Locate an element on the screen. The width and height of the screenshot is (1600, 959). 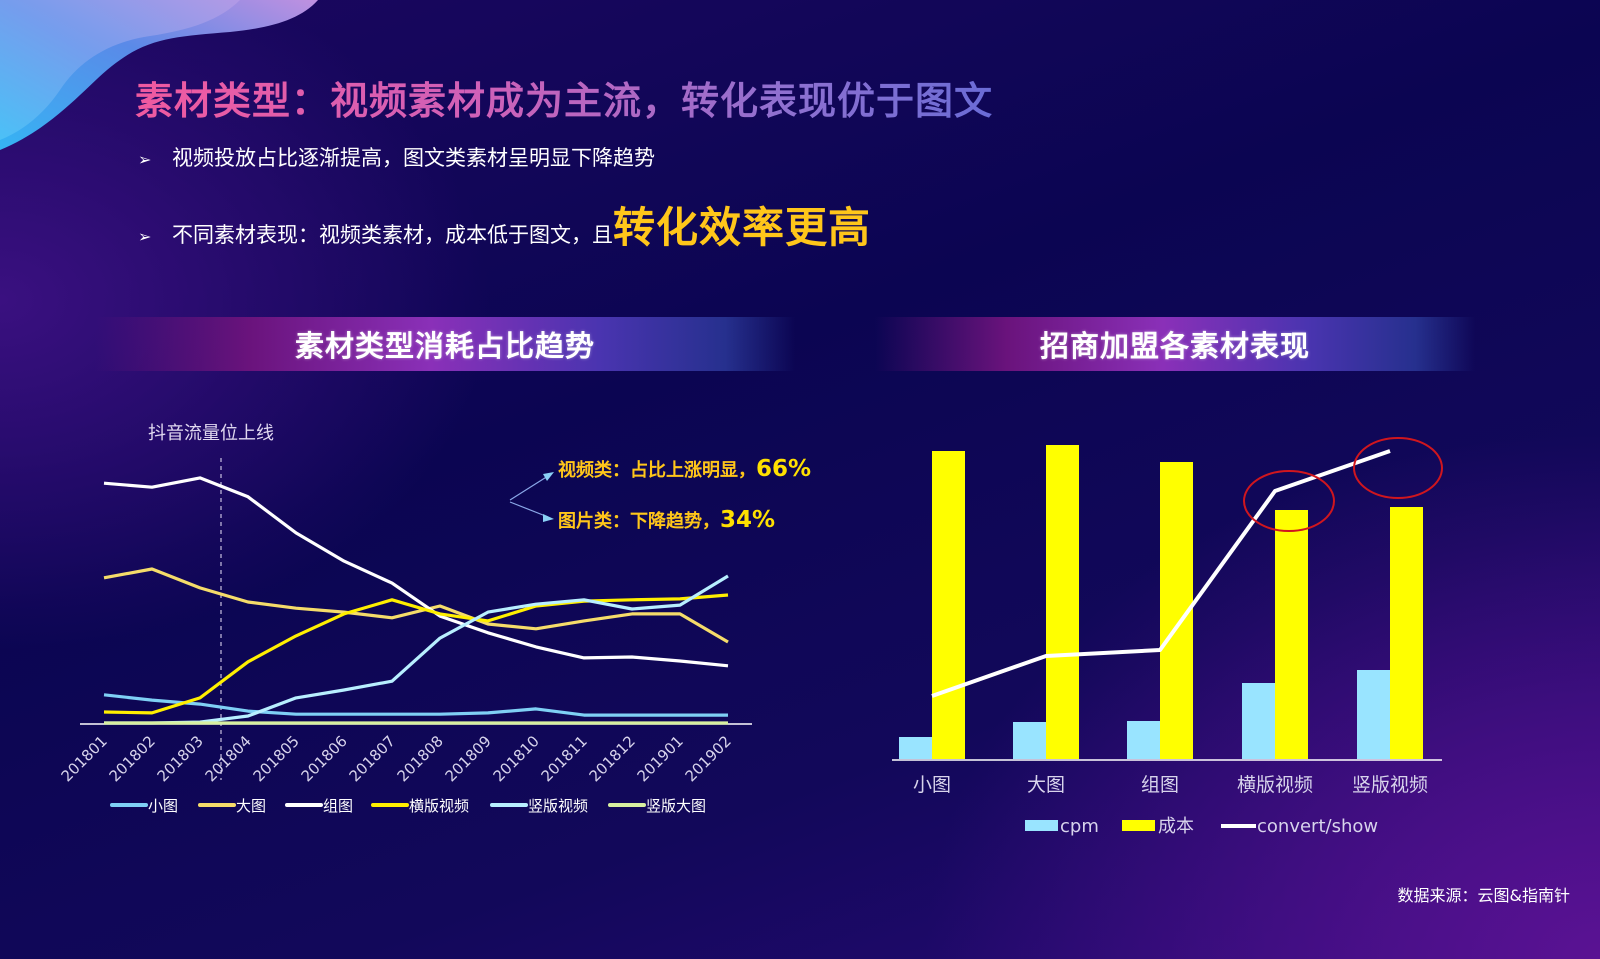
legend-swatch-cpm is located at coordinates (1041, 825).